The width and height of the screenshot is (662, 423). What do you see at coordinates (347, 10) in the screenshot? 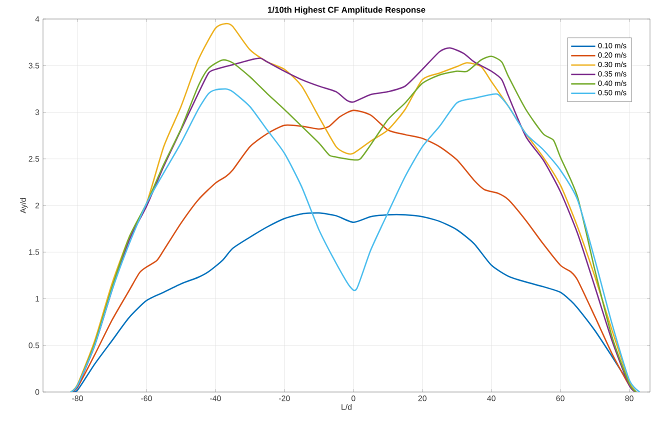
I see `chart-title: 1/10th Highest CF Amplitude Response` at bounding box center [347, 10].